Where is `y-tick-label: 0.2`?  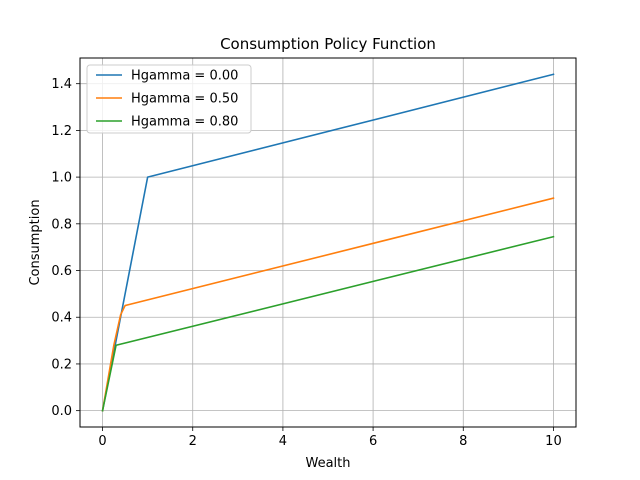 y-tick-label: 0.2 is located at coordinates (61, 364).